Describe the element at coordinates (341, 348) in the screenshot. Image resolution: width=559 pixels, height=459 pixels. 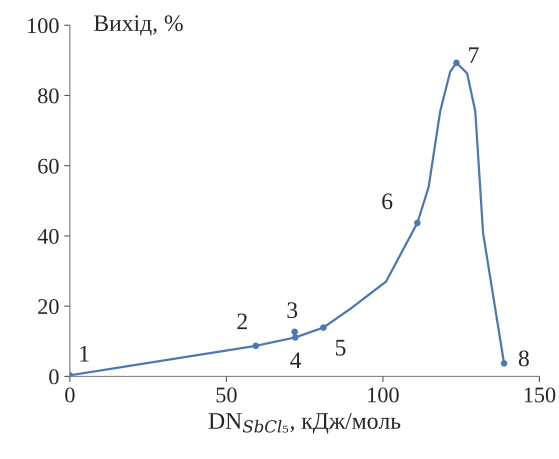
I see `annotation: 5` at that location.